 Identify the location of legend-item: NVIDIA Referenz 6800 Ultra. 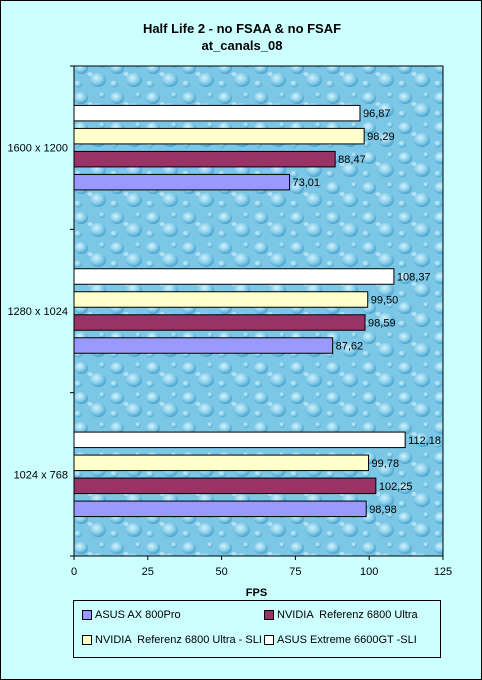
(341, 615).